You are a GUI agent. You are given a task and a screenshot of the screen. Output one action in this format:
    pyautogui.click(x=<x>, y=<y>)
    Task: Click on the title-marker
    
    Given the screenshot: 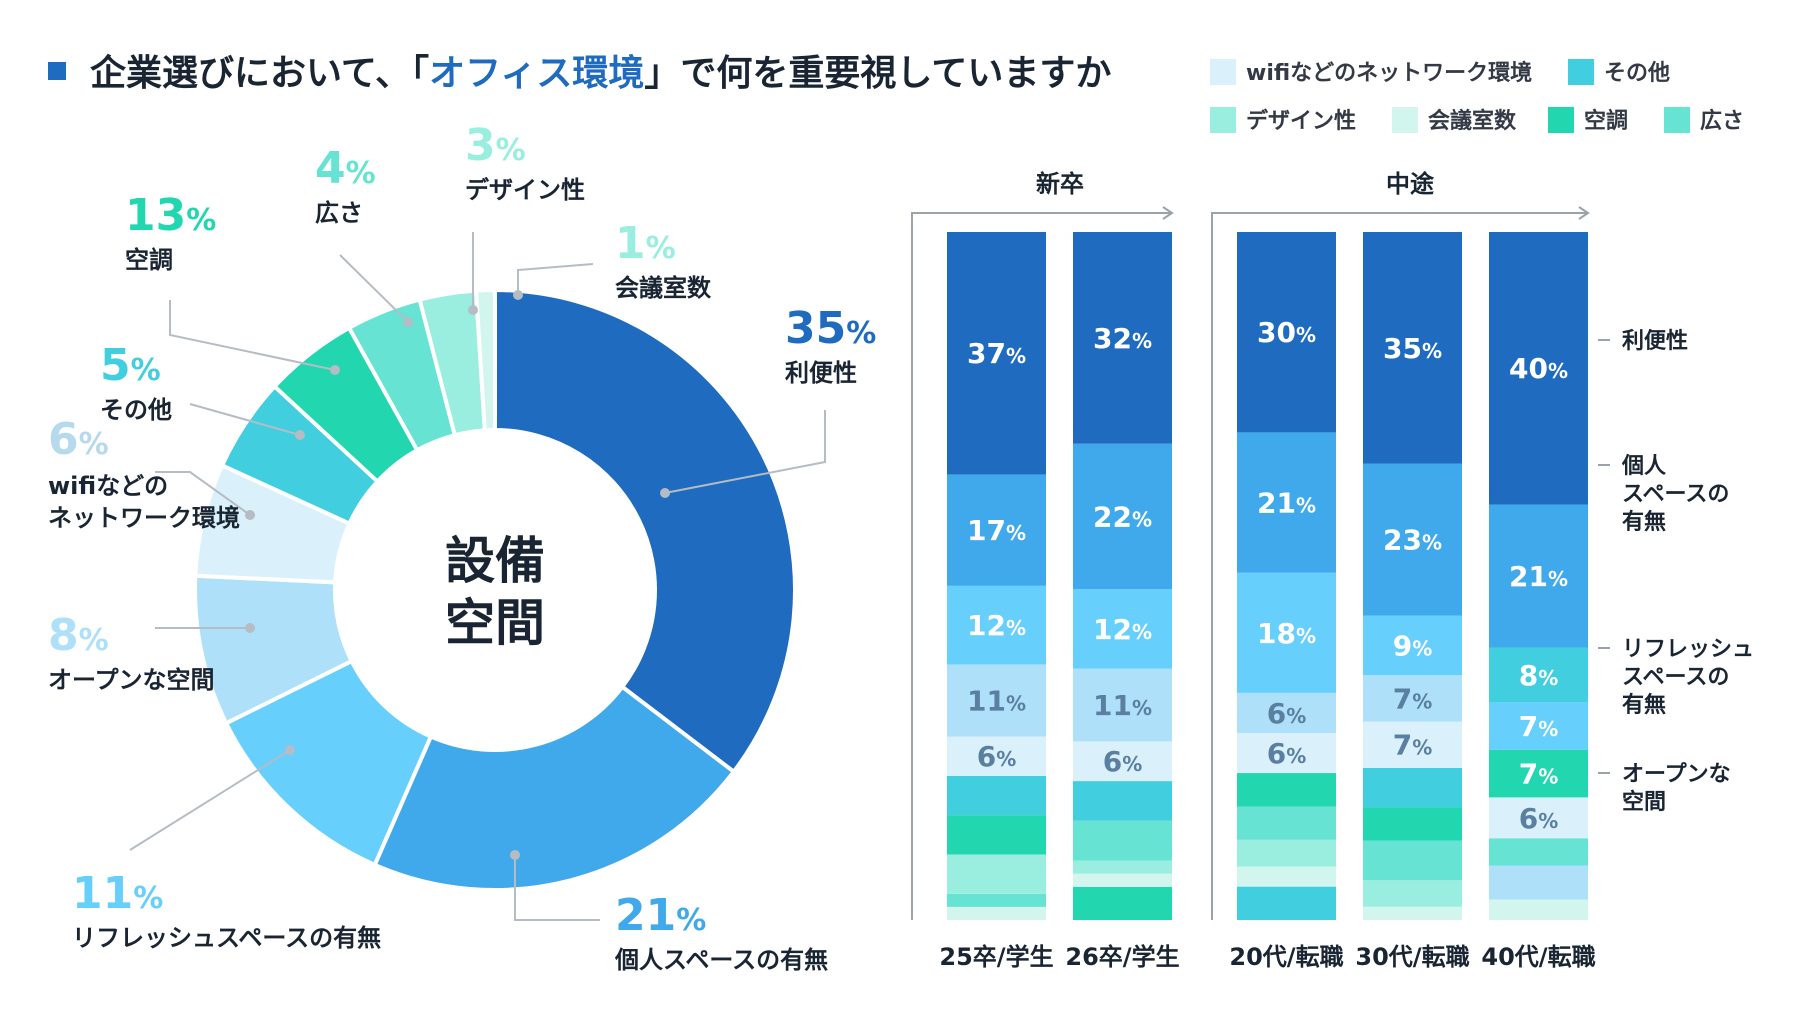 What is the action you would take?
    pyautogui.click(x=57, y=71)
    